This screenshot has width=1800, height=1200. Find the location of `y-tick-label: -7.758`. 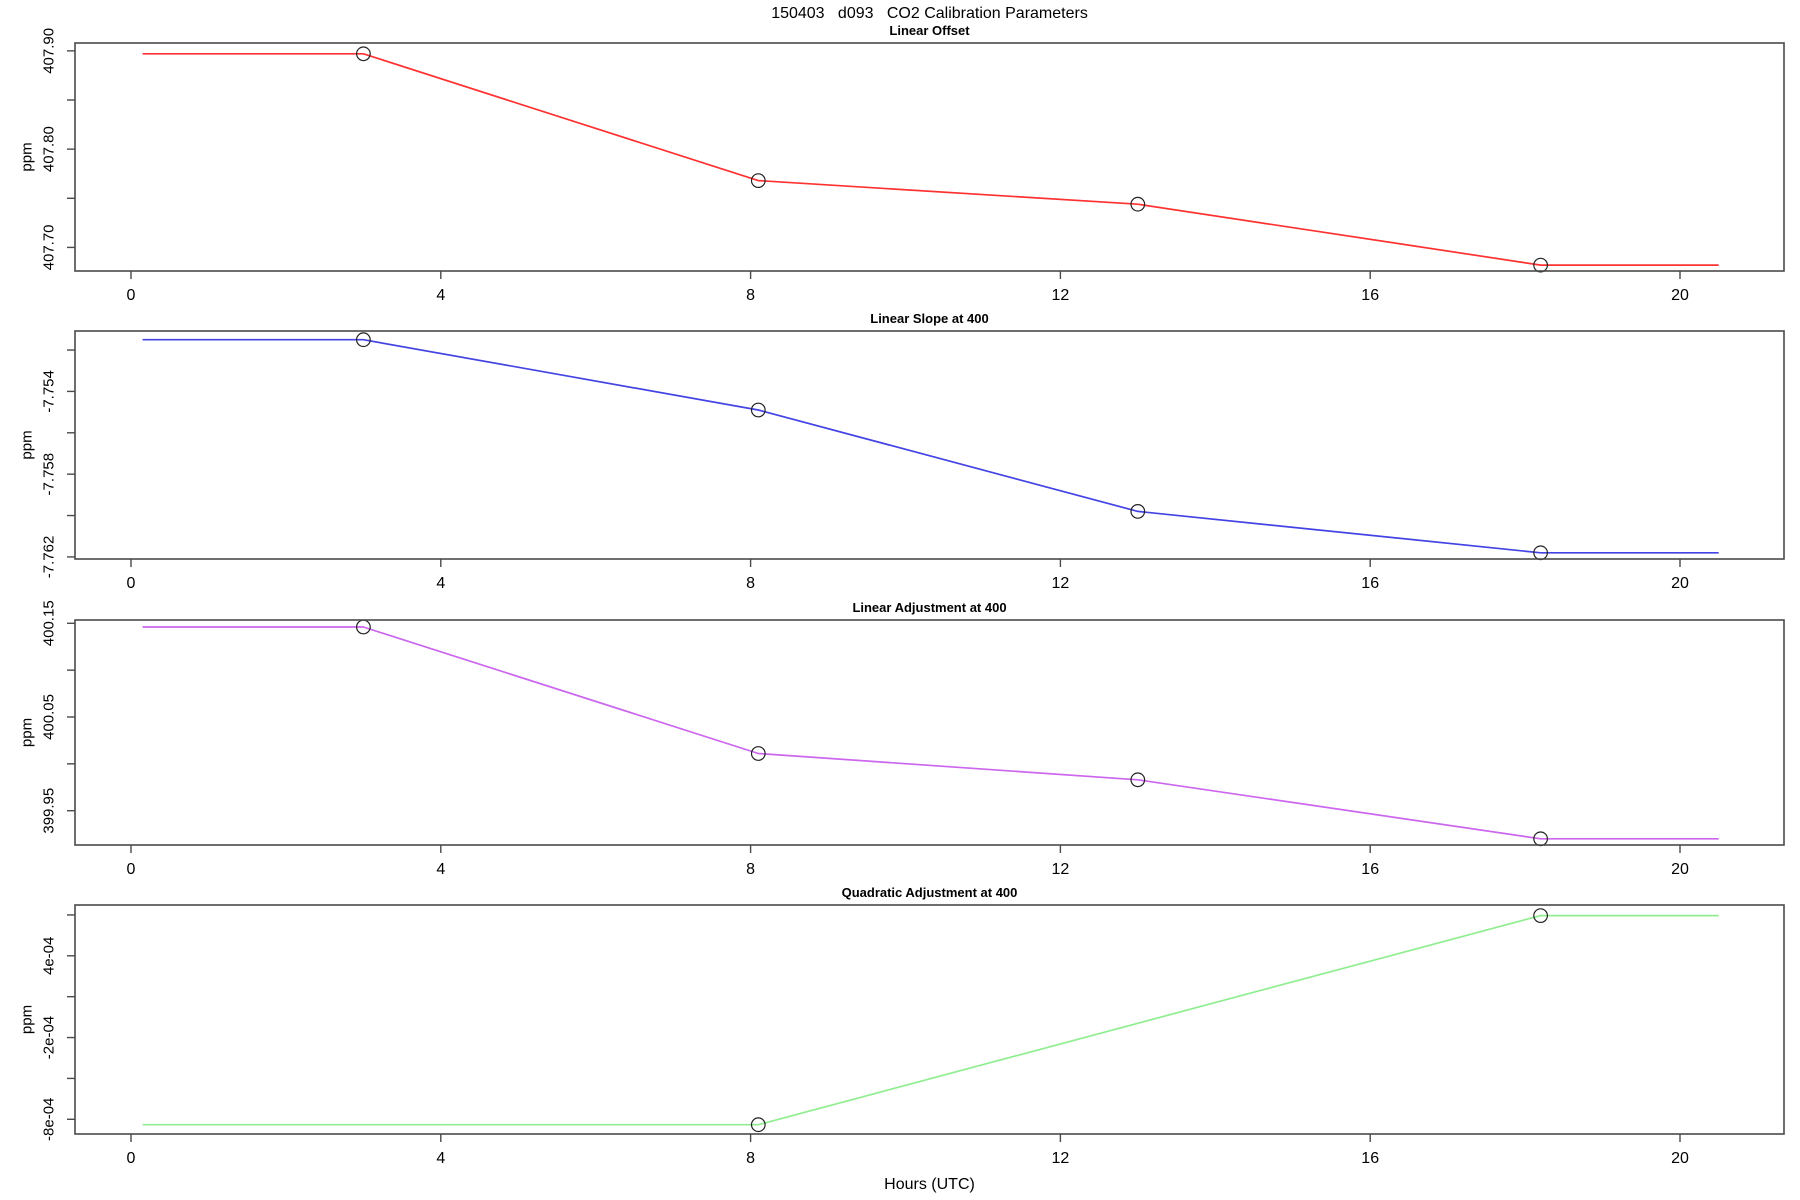

y-tick-label: -7.758 is located at coordinates (48, 474).